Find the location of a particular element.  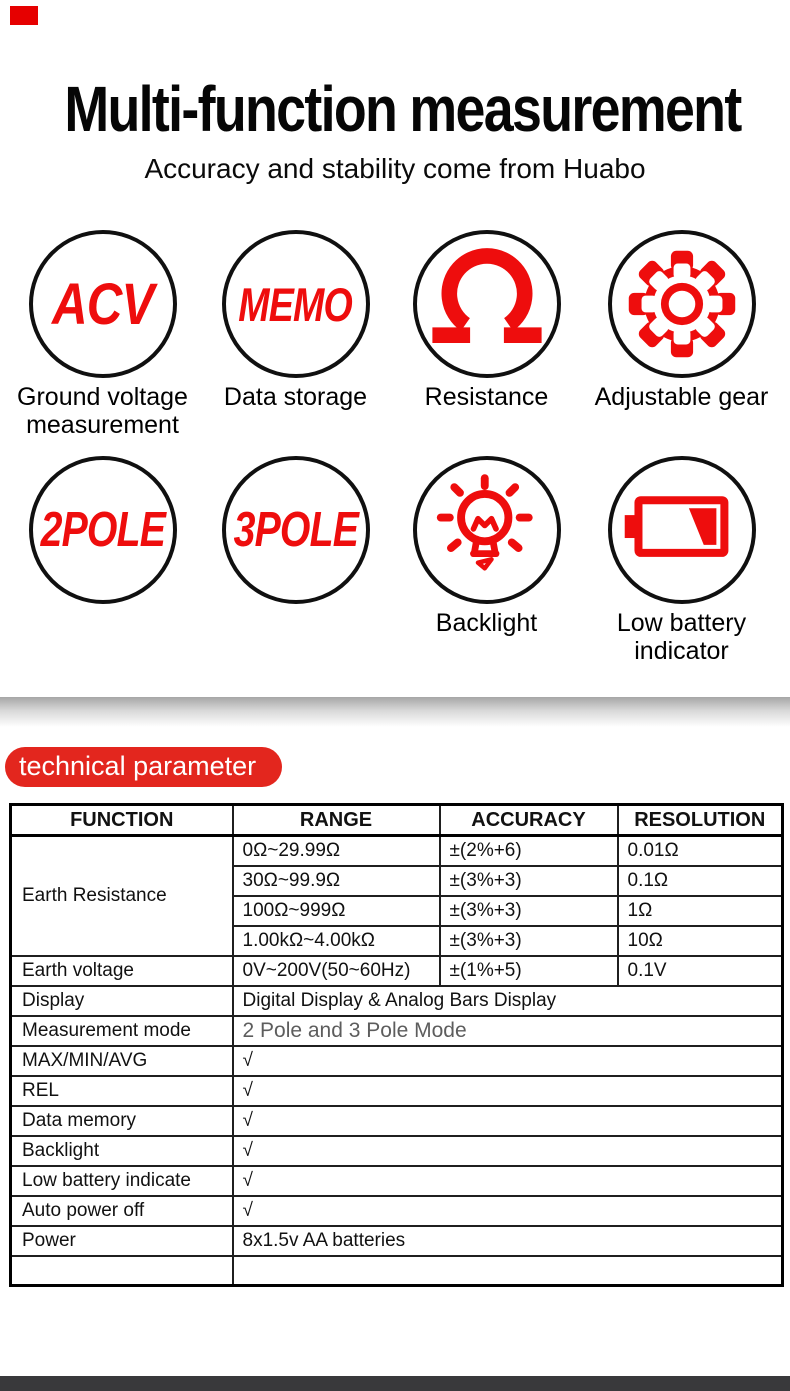

cell-function: Data memory is located at coordinates (121, 1120).